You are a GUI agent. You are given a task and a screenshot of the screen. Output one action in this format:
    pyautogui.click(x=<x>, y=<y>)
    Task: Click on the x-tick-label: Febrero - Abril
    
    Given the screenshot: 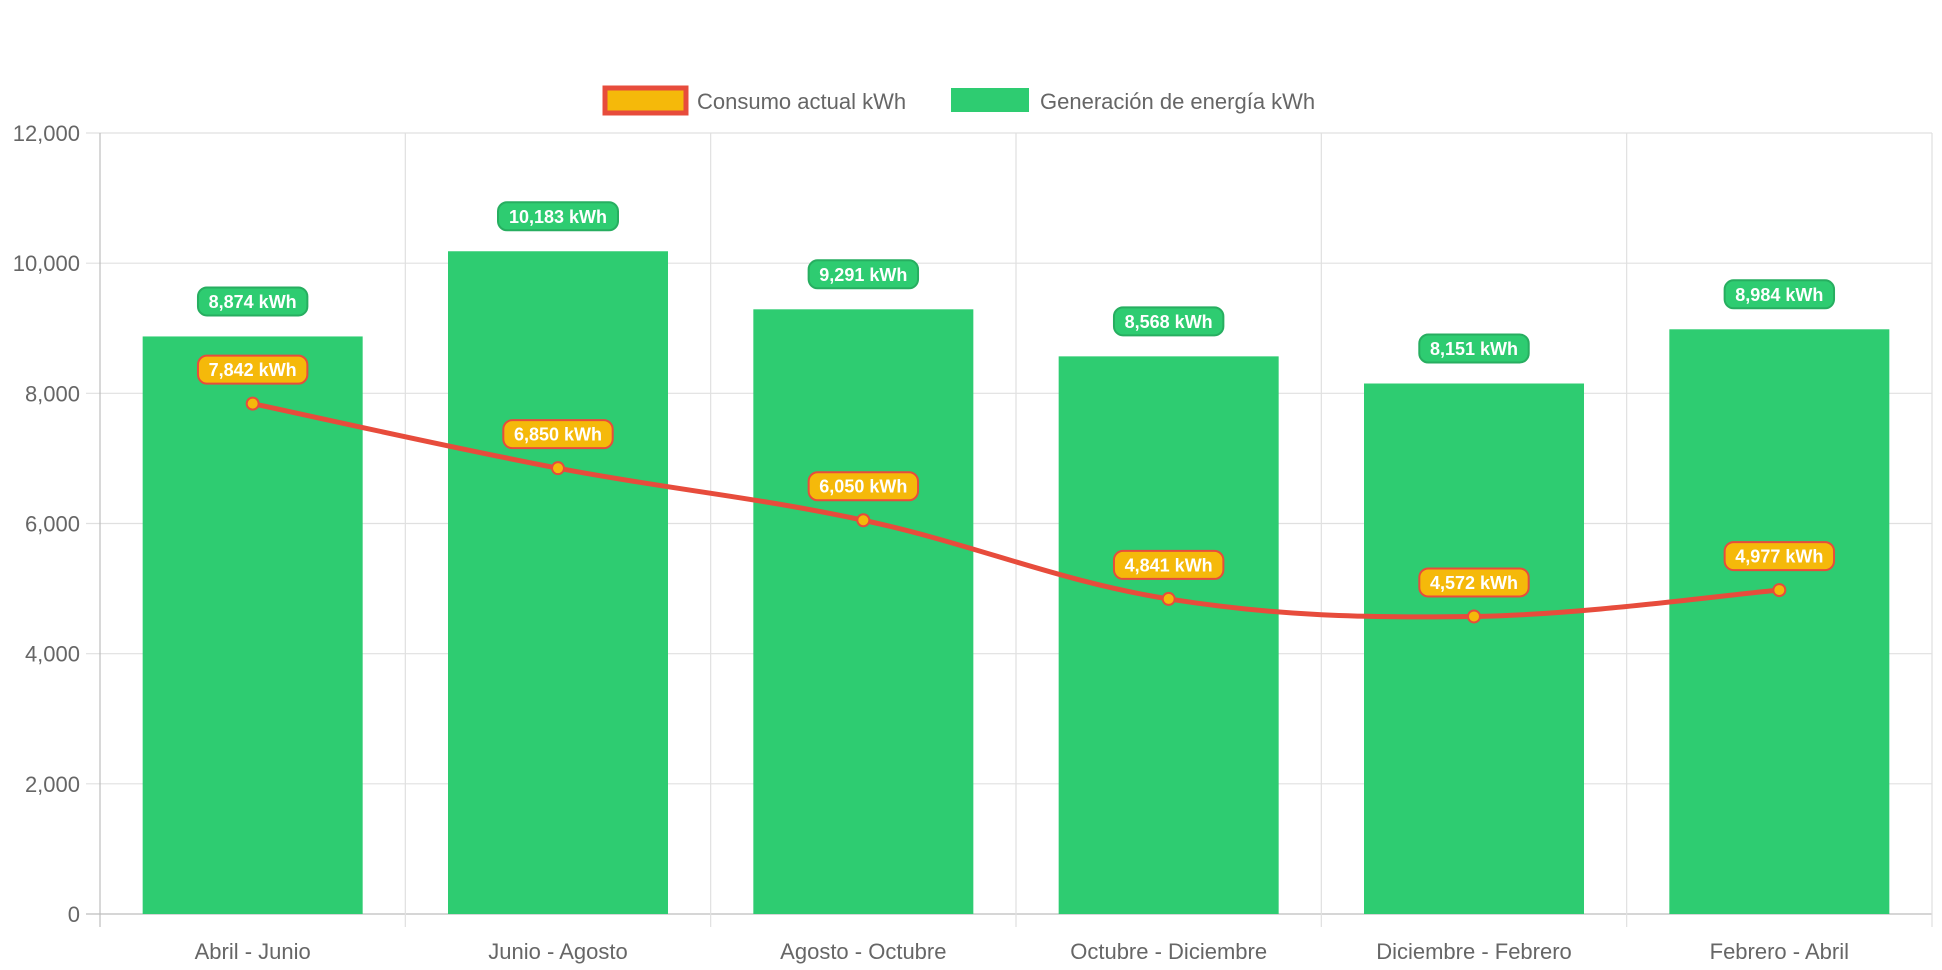 What is the action you would take?
    pyautogui.click(x=1779, y=951)
    